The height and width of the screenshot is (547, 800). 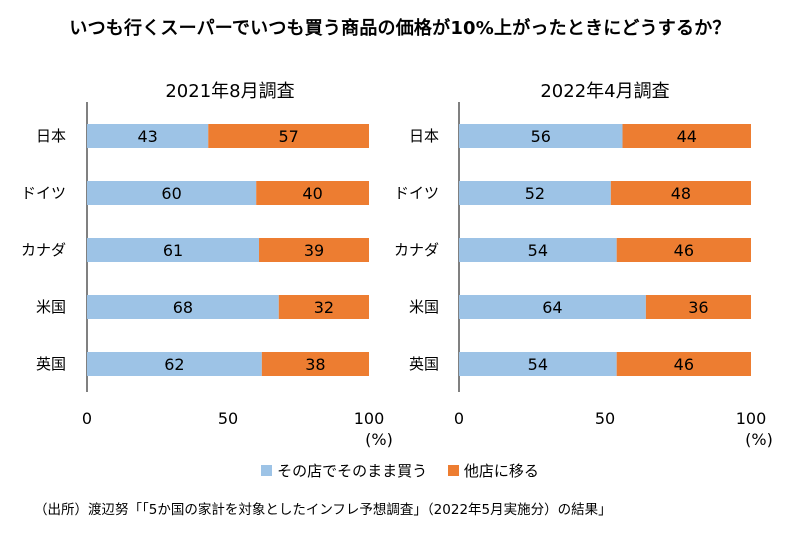 I want to click on x-tick-label-0-2: 100, so click(x=369, y=418).